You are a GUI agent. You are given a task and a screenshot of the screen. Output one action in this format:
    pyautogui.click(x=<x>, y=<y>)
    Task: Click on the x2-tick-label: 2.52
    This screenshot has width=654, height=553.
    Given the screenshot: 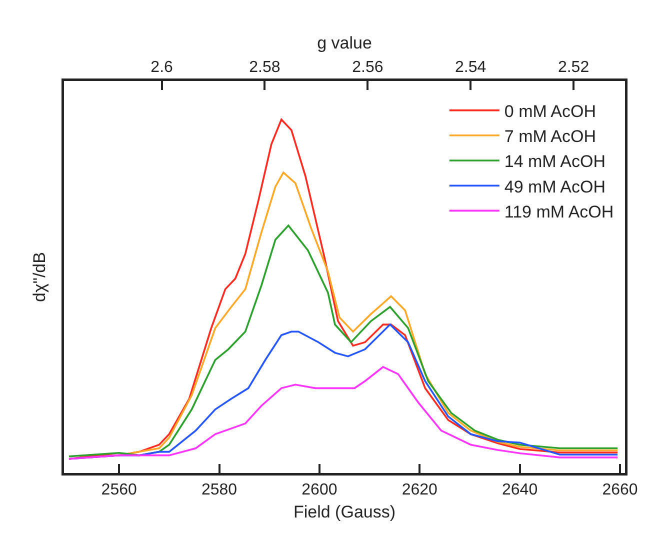 What is the action you would take?
    pyautogui.click(x=574, y=67)
    